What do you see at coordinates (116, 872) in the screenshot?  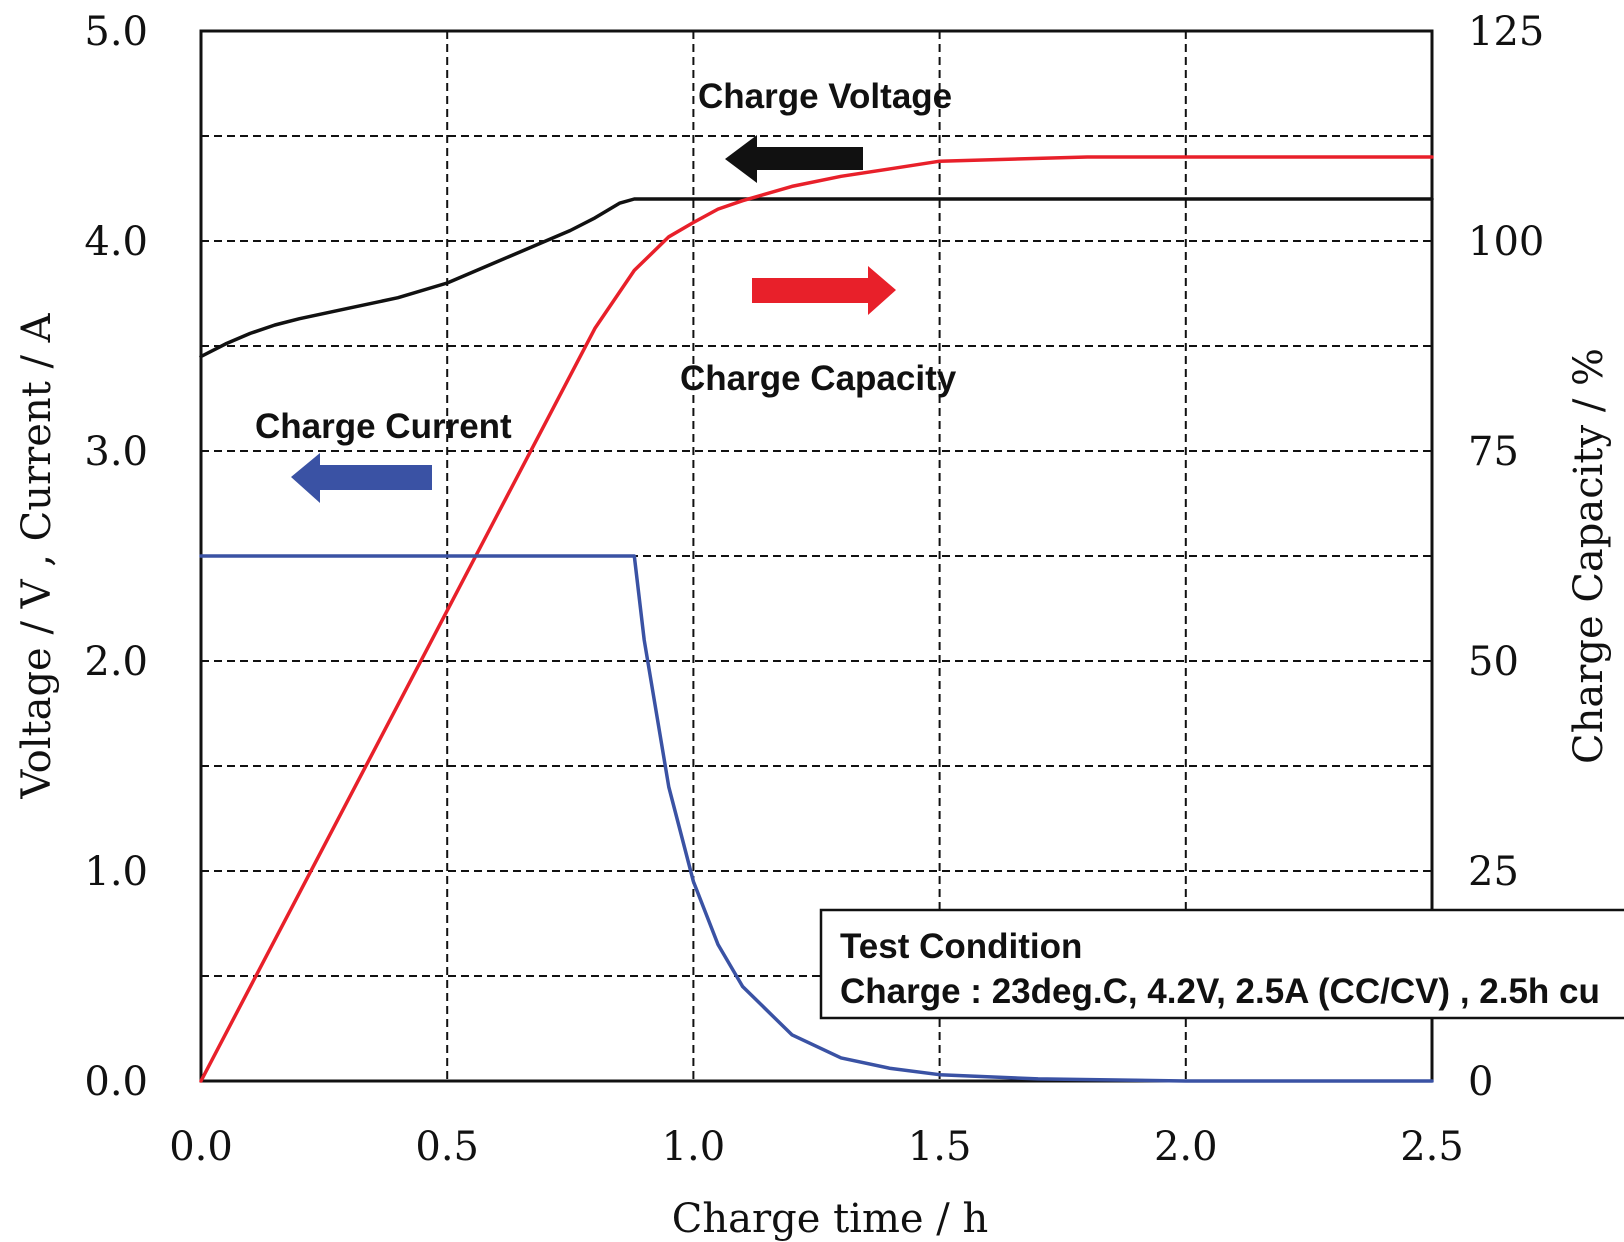 I see `y-left-tick-label: 1.0` at bounding box center [116, 872].